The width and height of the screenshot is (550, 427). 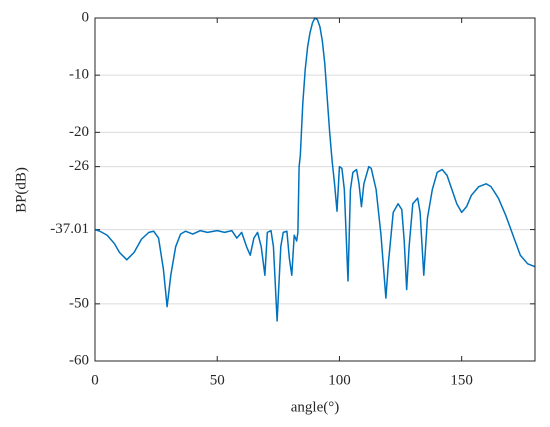 I want to click on x-tick-label: 50, so click(x=217, y=380).